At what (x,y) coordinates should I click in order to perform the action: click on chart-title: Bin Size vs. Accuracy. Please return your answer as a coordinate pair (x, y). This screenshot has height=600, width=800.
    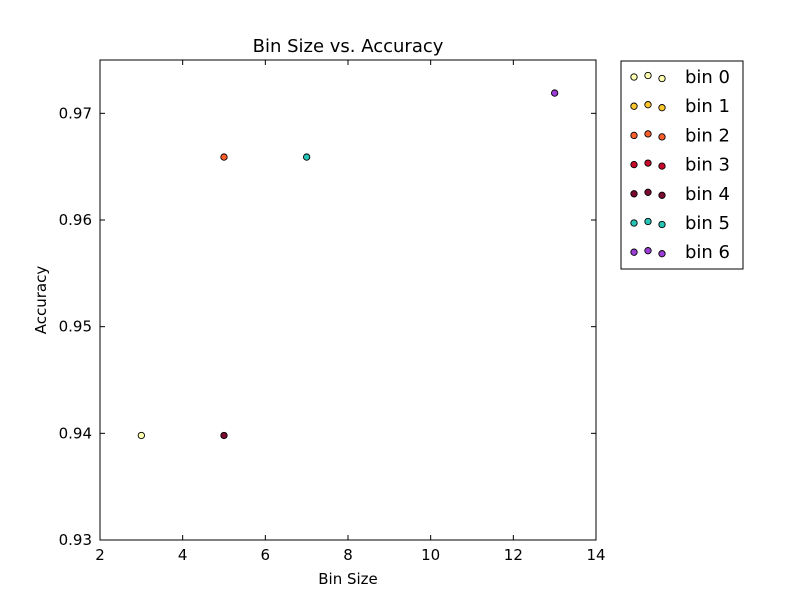
    Looking at the image, I should click on (348, 46).